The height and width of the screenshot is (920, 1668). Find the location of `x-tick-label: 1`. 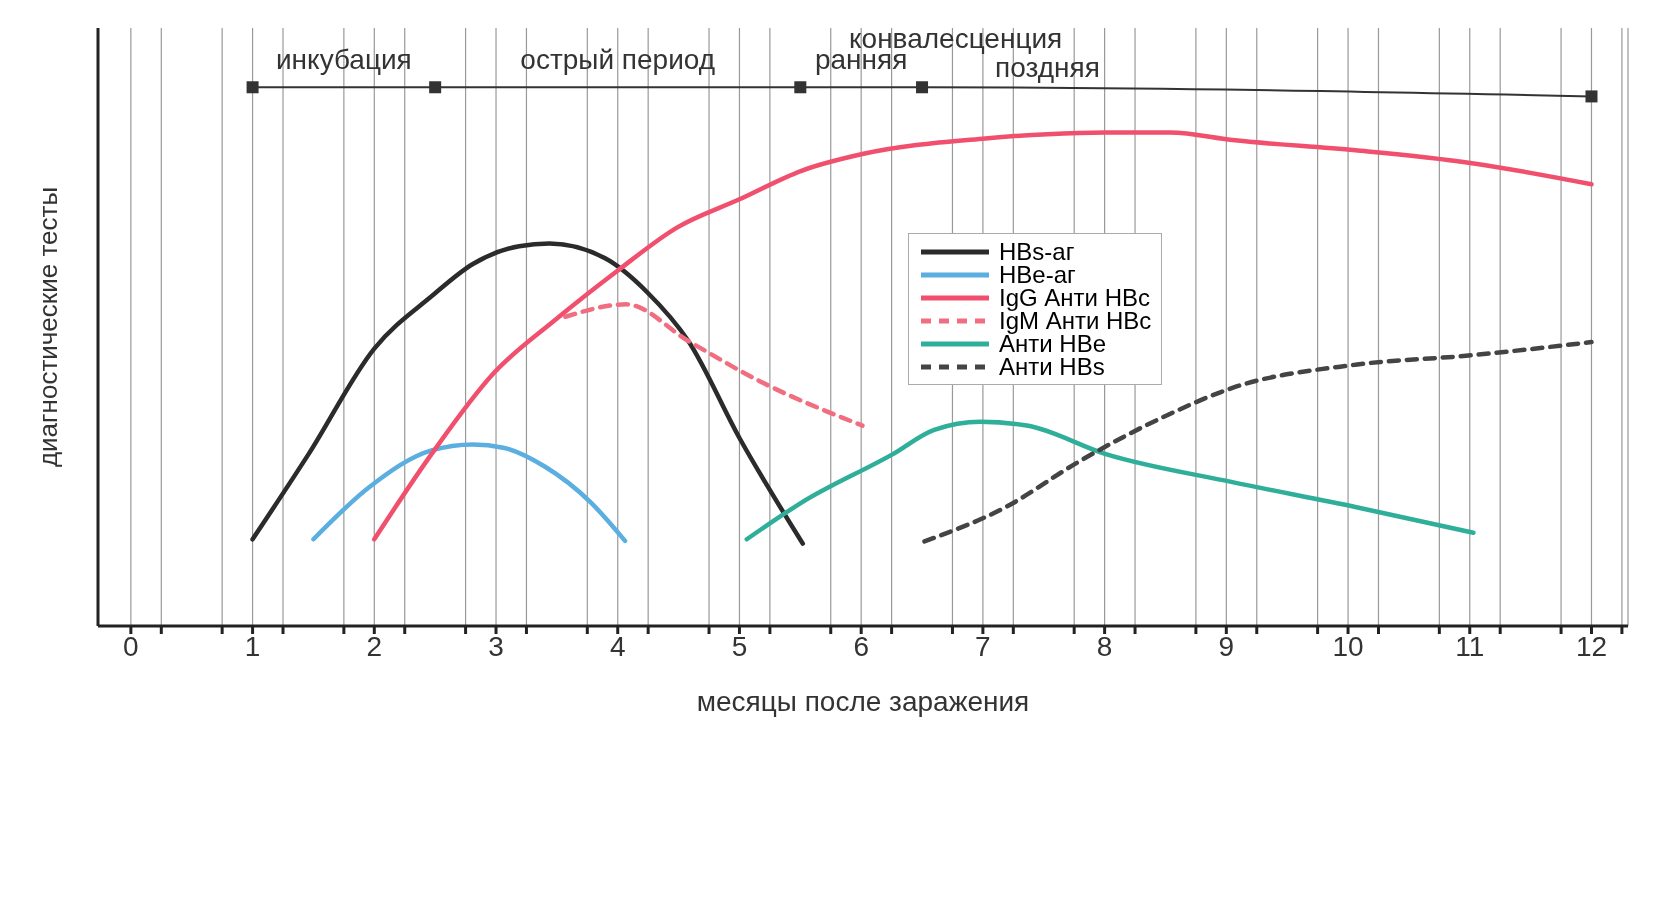

x-tick-label: 1 is located at coordinates (252, 646).